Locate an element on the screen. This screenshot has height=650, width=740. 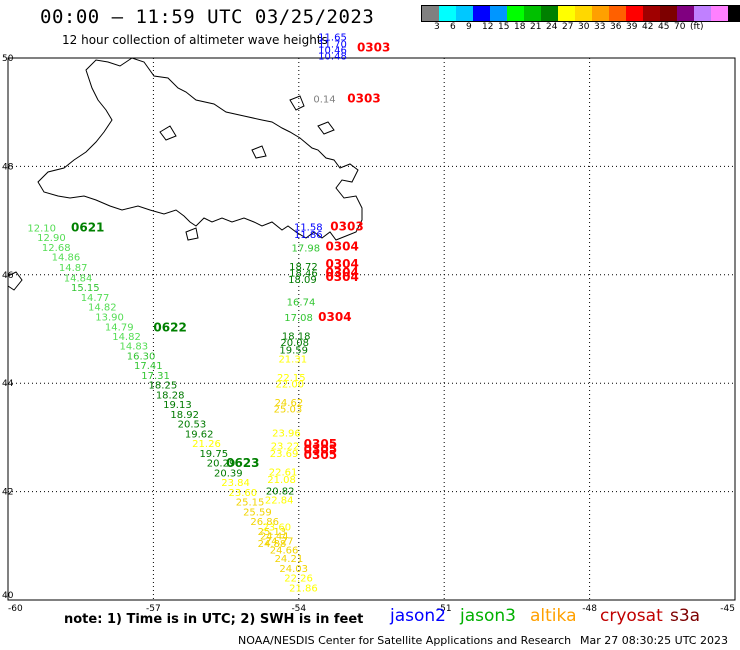
satellite-name-altika: altika is located at coordinates (553, 616).